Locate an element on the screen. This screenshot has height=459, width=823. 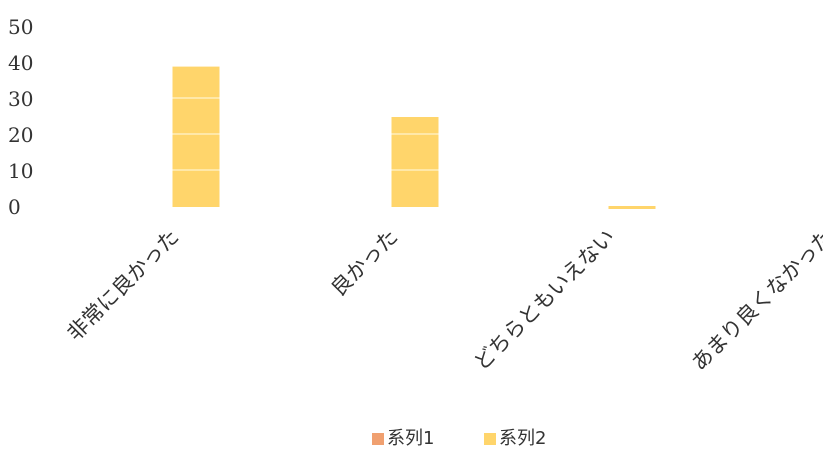
y-tick-label: 50 is located at coordinates (20, 27).